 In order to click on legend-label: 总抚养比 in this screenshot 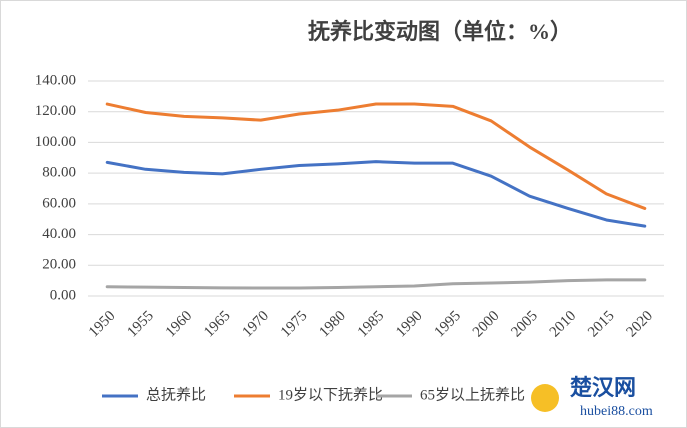, I will do `click(176, 394)`.